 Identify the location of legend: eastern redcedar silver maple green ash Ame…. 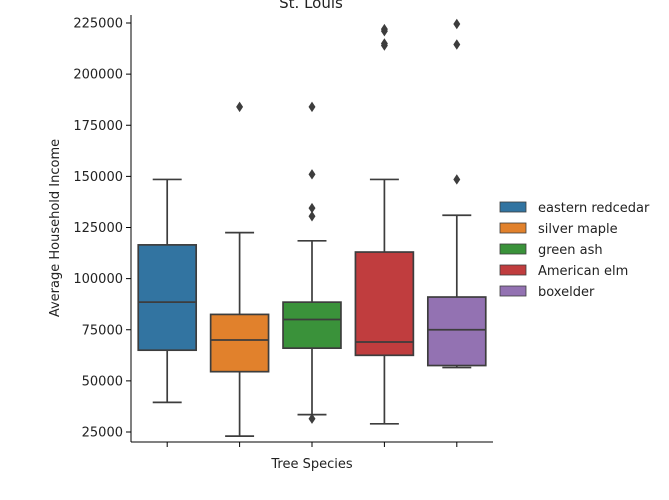
(574, 250).